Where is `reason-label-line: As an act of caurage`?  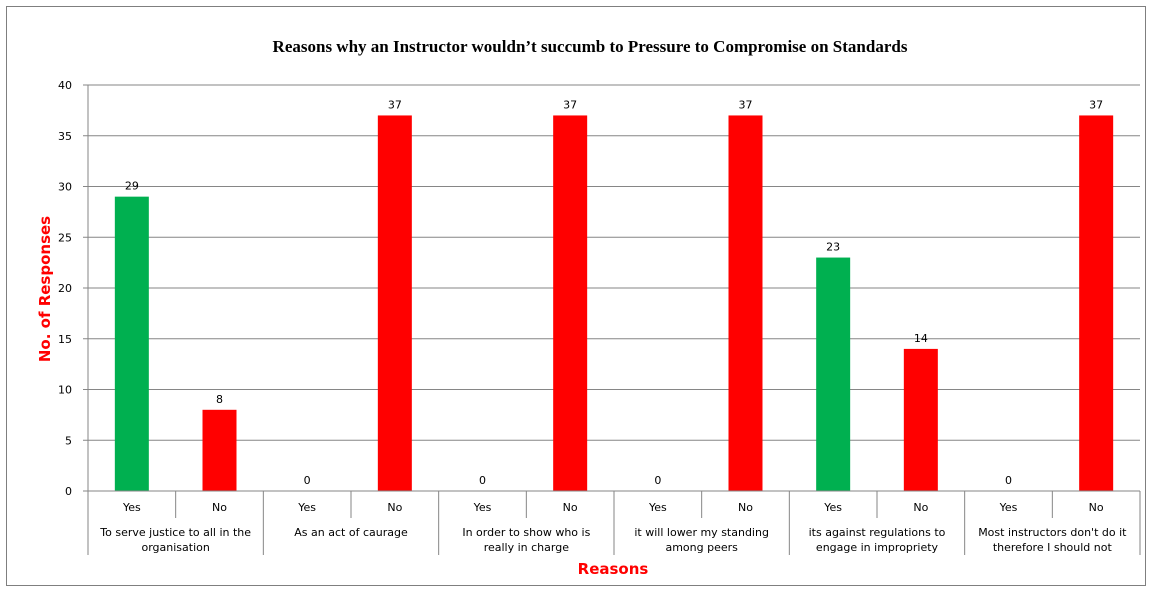
reason-label-line: As an act of caurage is located at coordinates (351, 532).